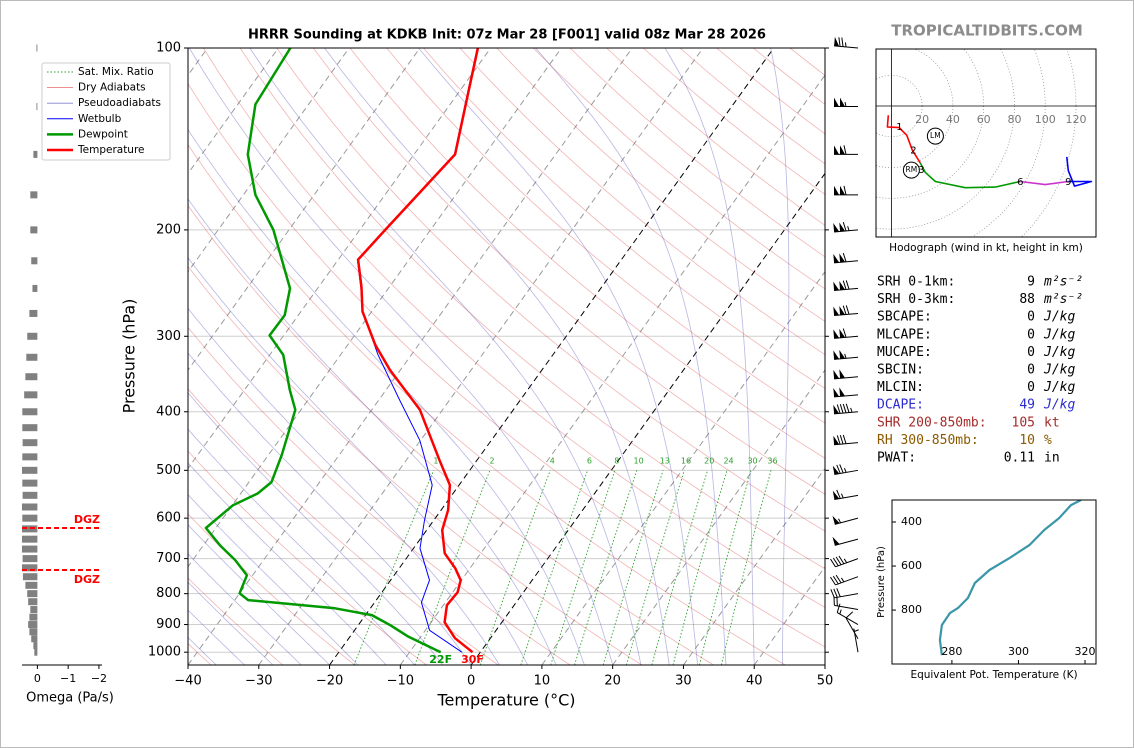 The width and height of the screenshot is (1134, 748). What do you see at coordinates (542, 681) in the screenshot?
I see `x-tick-label: 10` at bounding box center [542, 681].